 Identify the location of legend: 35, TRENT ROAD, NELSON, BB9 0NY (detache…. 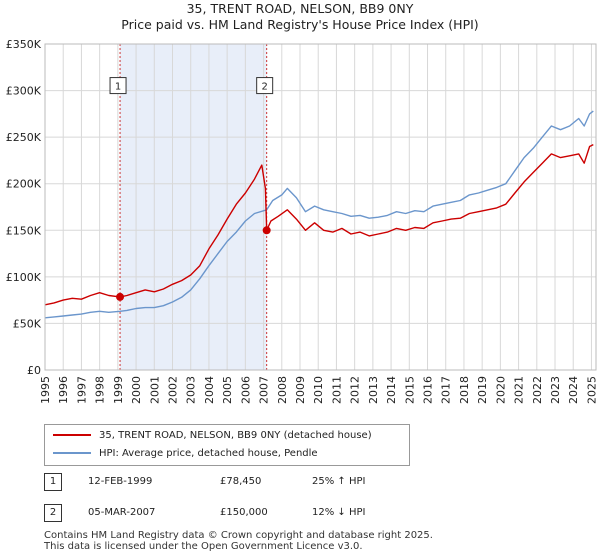
(227, 445).